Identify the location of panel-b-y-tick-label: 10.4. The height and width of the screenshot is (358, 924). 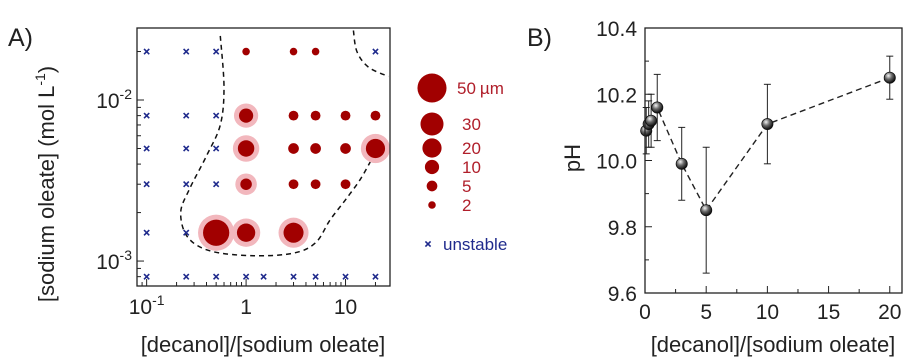
(616, 29).